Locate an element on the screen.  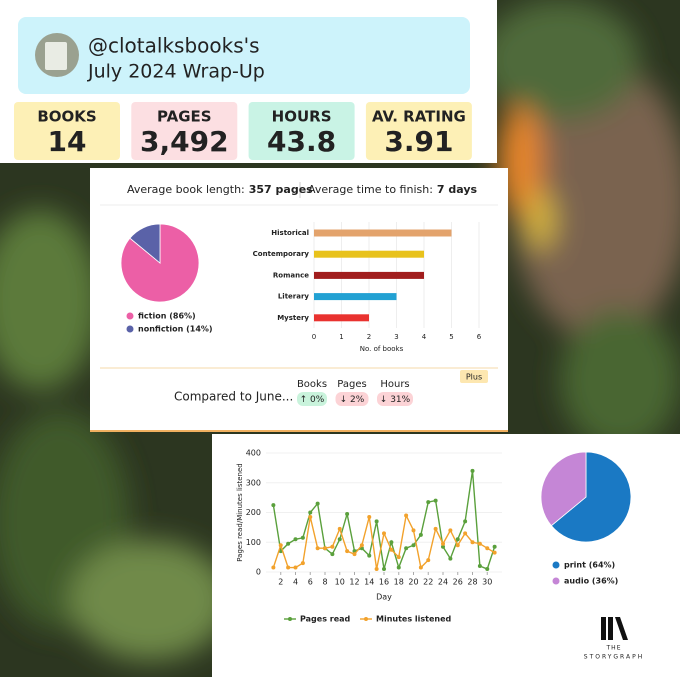
summary-label: Average book length: is located at coordinates (186, 189).